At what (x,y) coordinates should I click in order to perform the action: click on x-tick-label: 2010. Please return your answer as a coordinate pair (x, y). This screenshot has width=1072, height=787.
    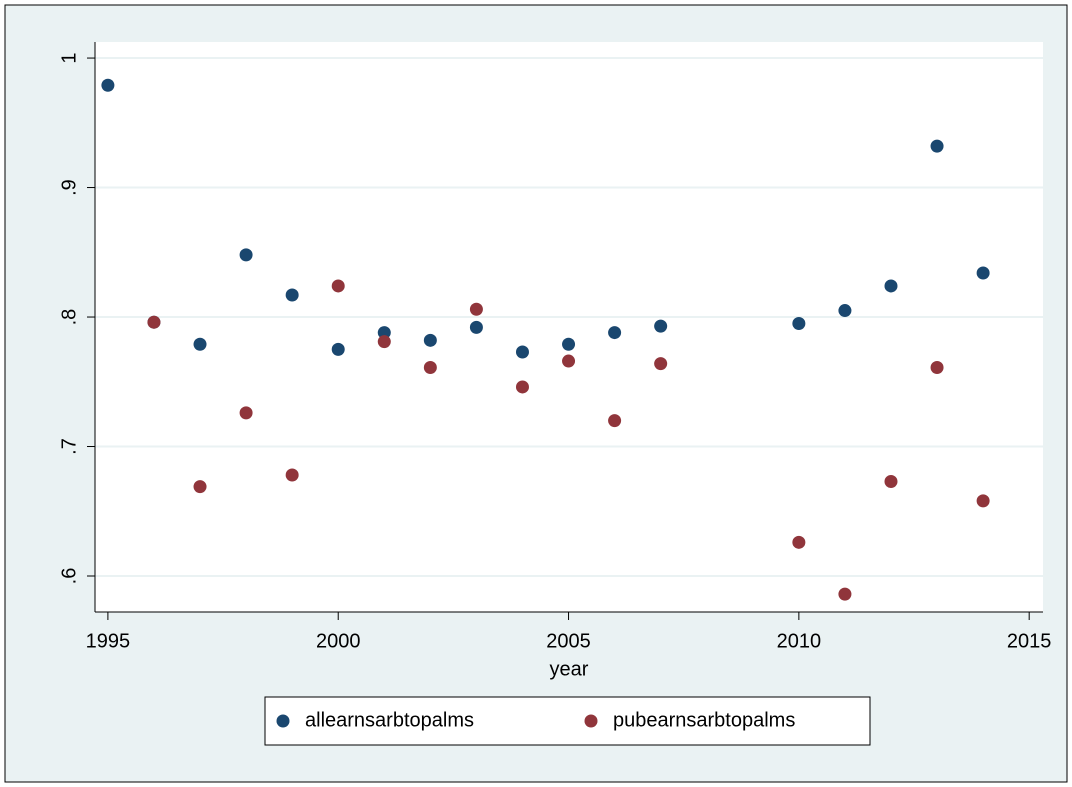
    Looking at the image, I should click on (799, 641).